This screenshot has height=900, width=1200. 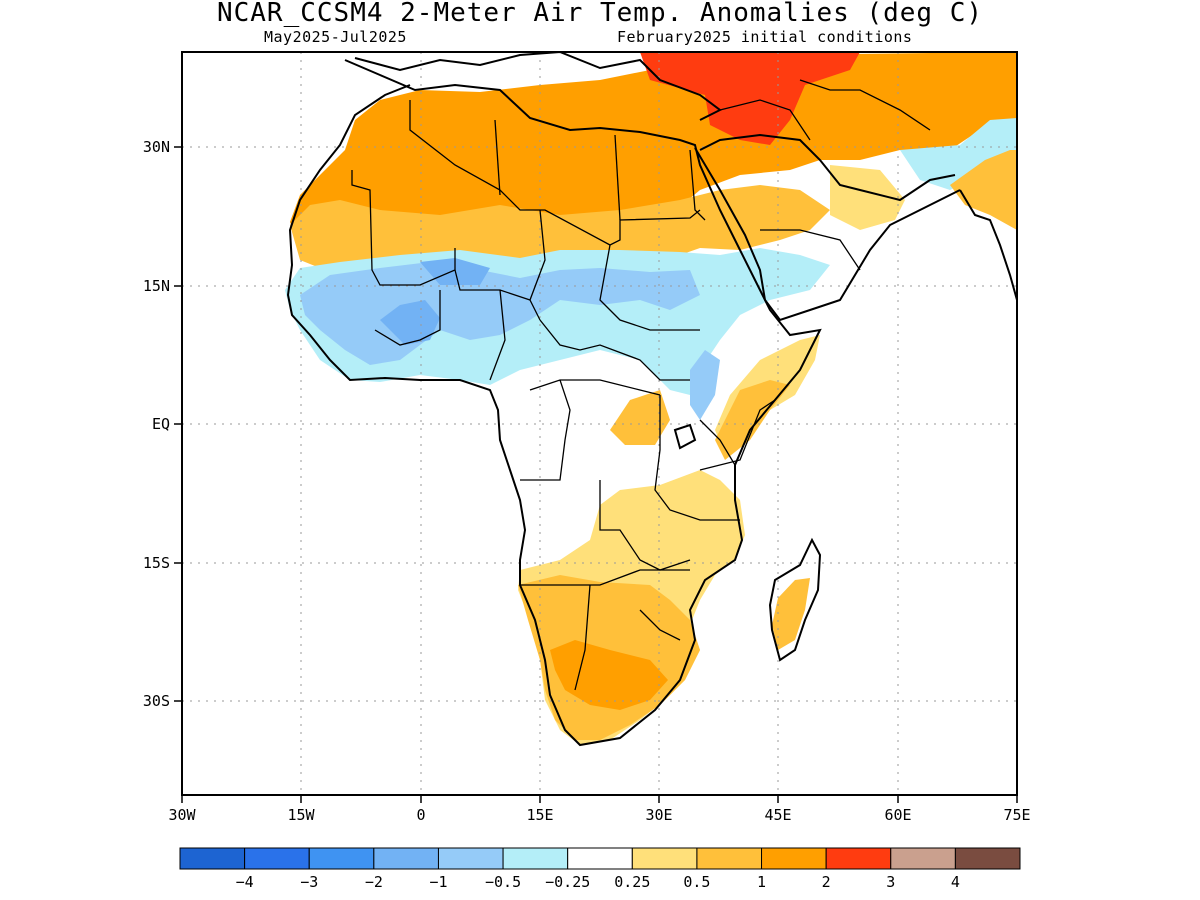 What do you see at coordinates (301, 815) in the screenshot?
I see `lon-label-15w: 15W` at bounding box center [301, 815].